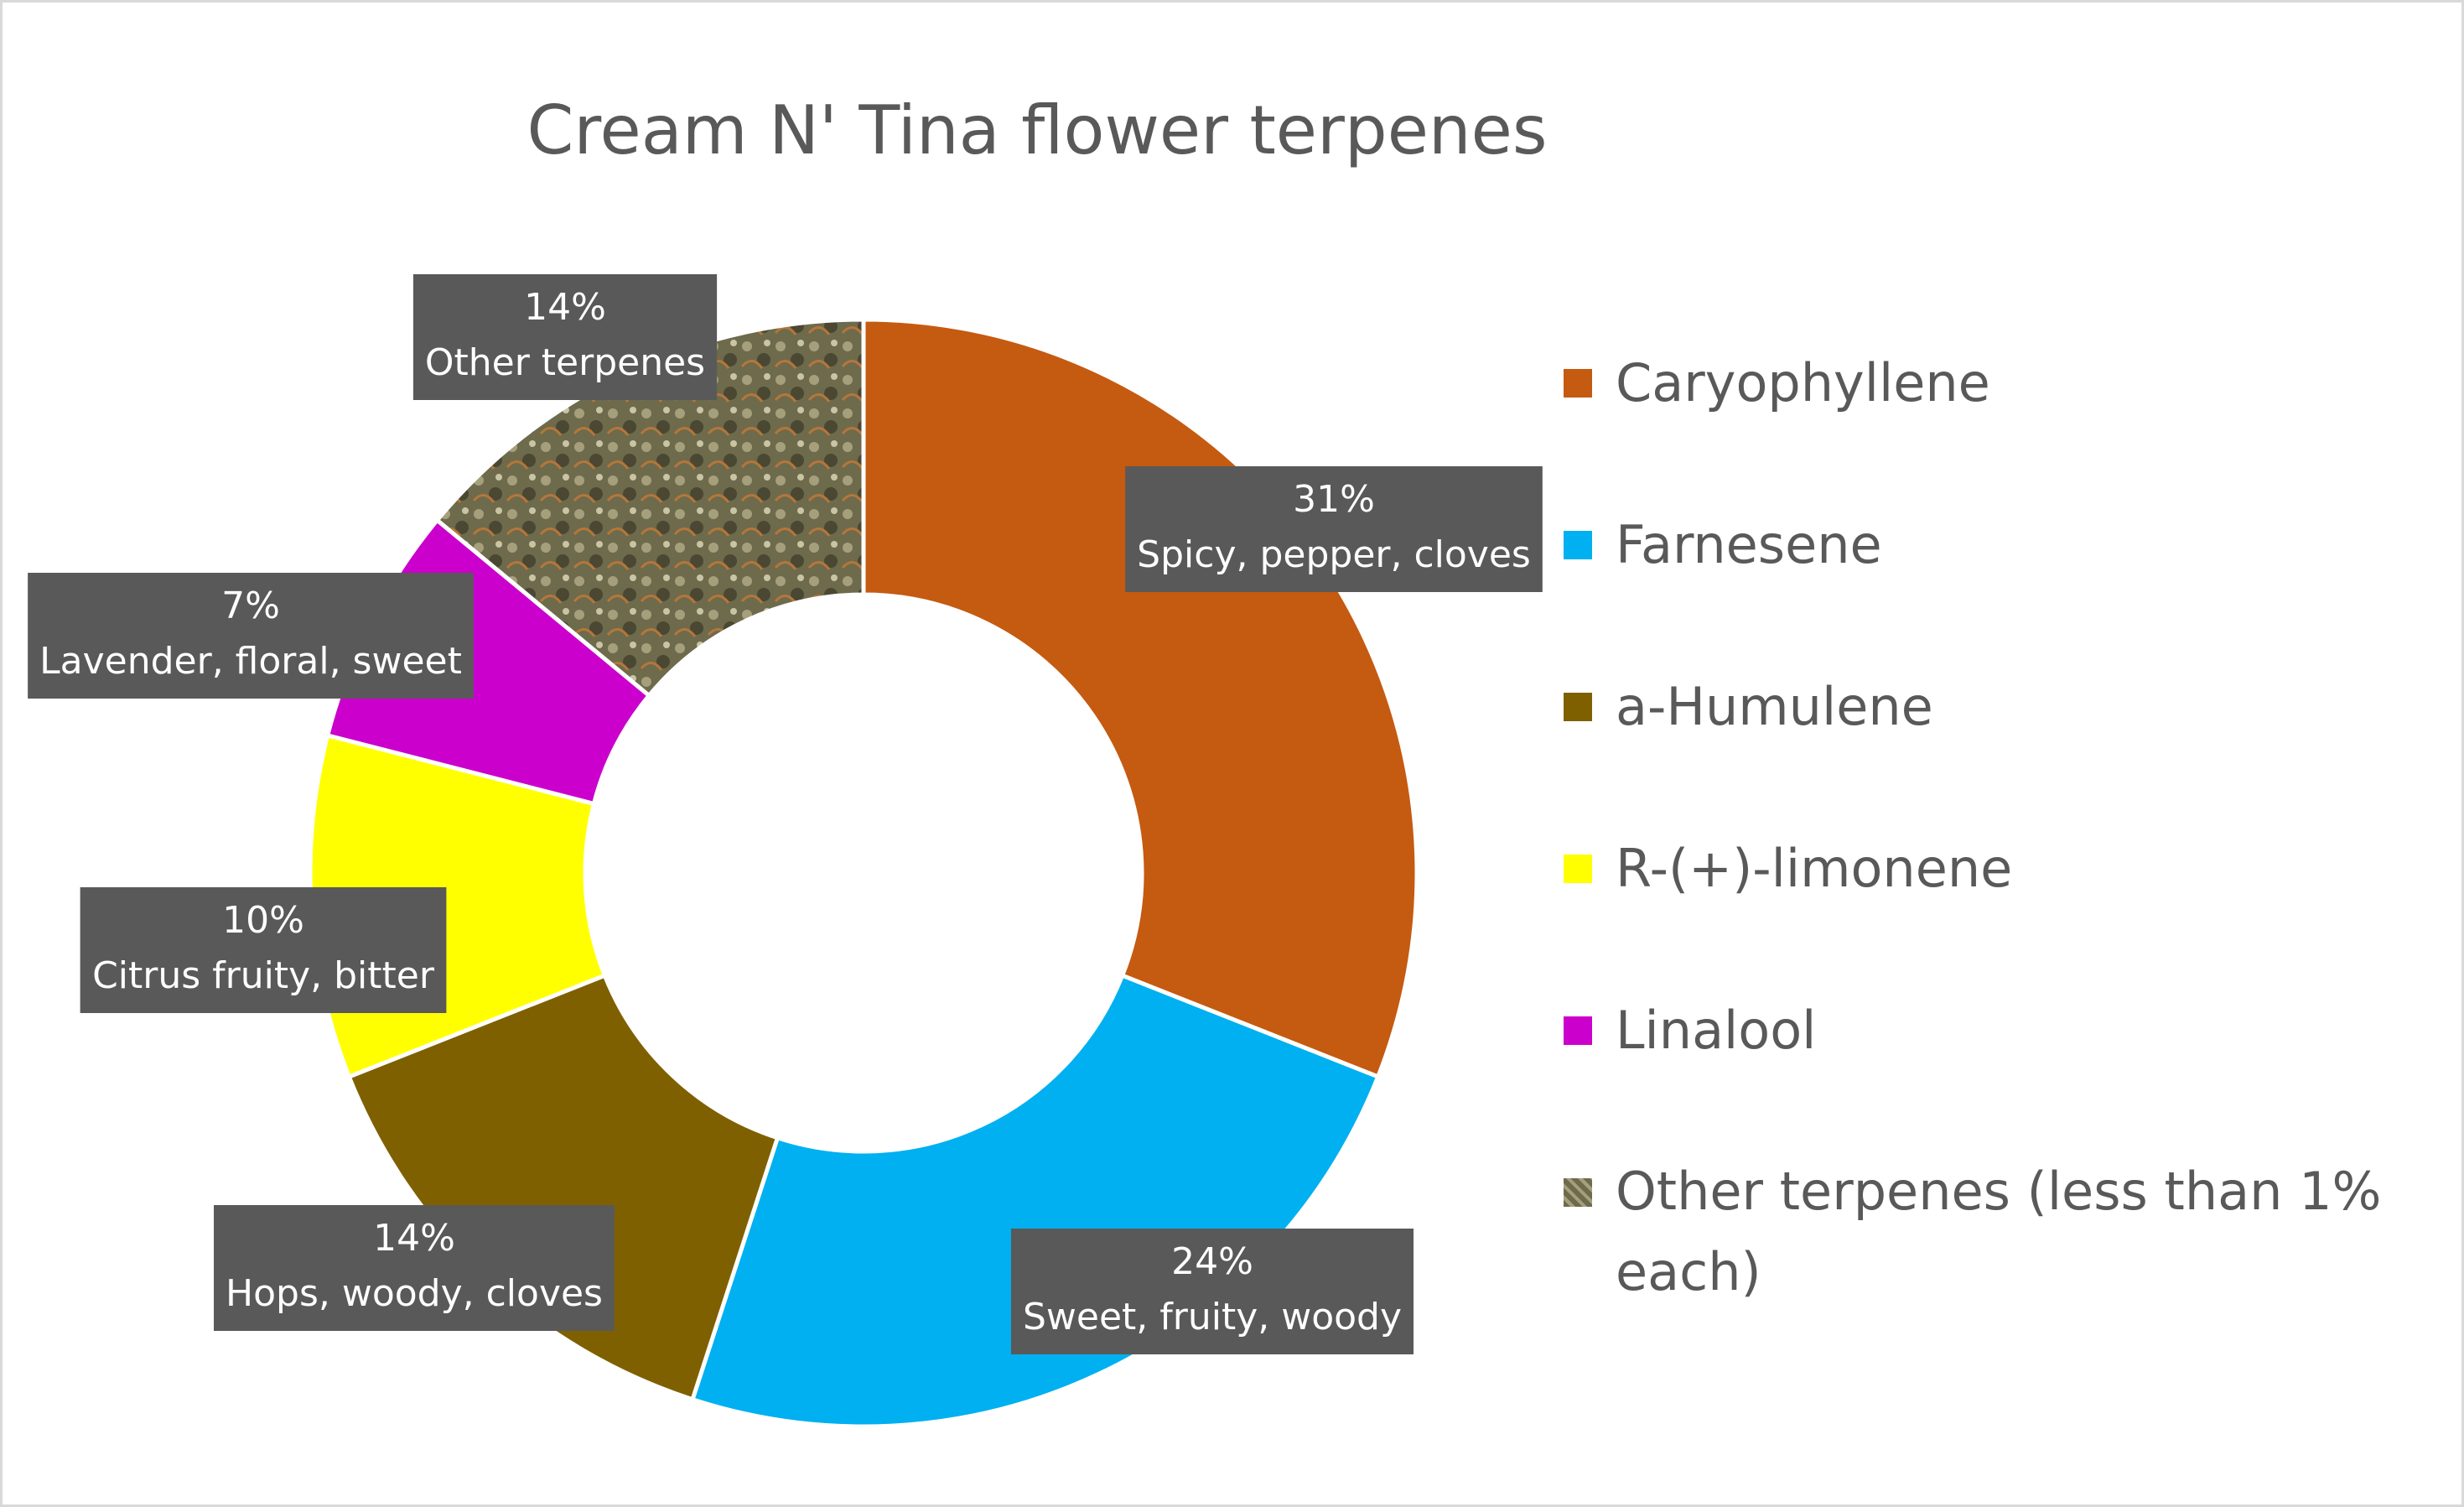 The height and width of the screenshot is (1507, 2464). Describe the element at coordinates (565, 362) in the screenshot. I see `data-label-text: Other terpenes` at that location.